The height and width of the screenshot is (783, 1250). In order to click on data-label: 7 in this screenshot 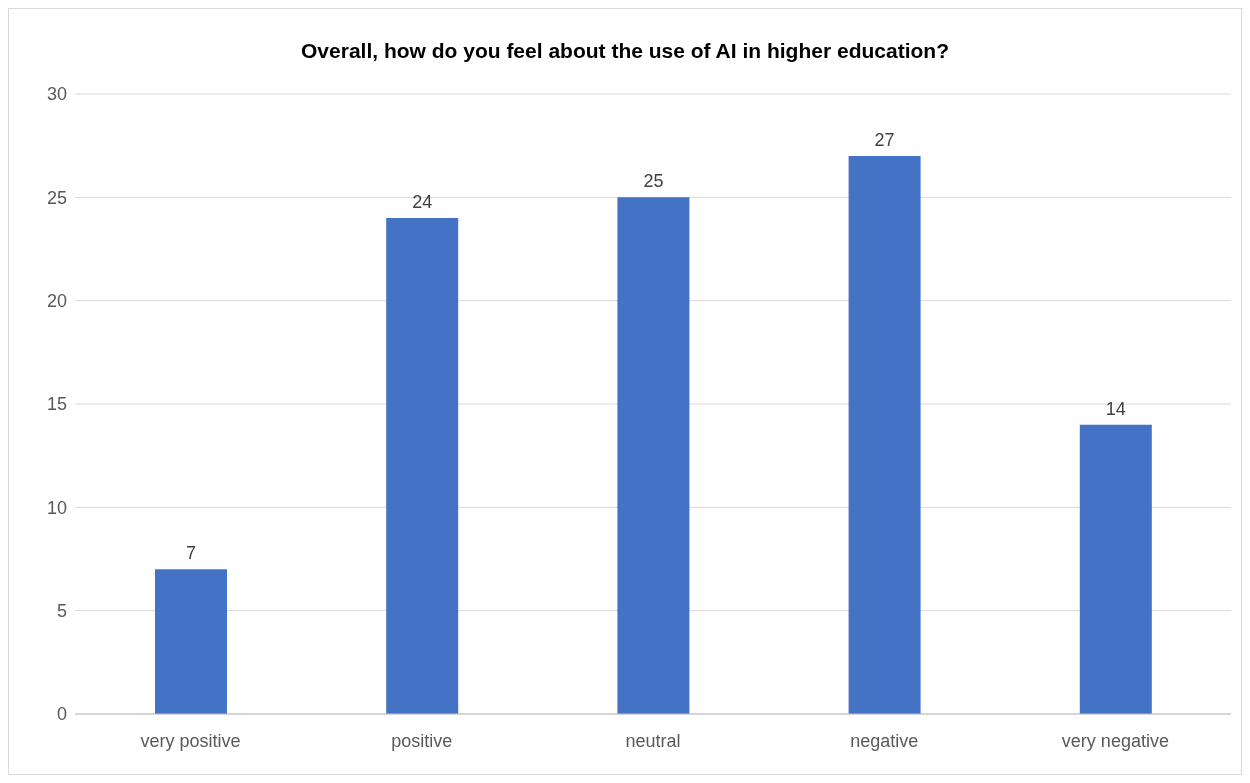, I will do `click(191, 553)`.